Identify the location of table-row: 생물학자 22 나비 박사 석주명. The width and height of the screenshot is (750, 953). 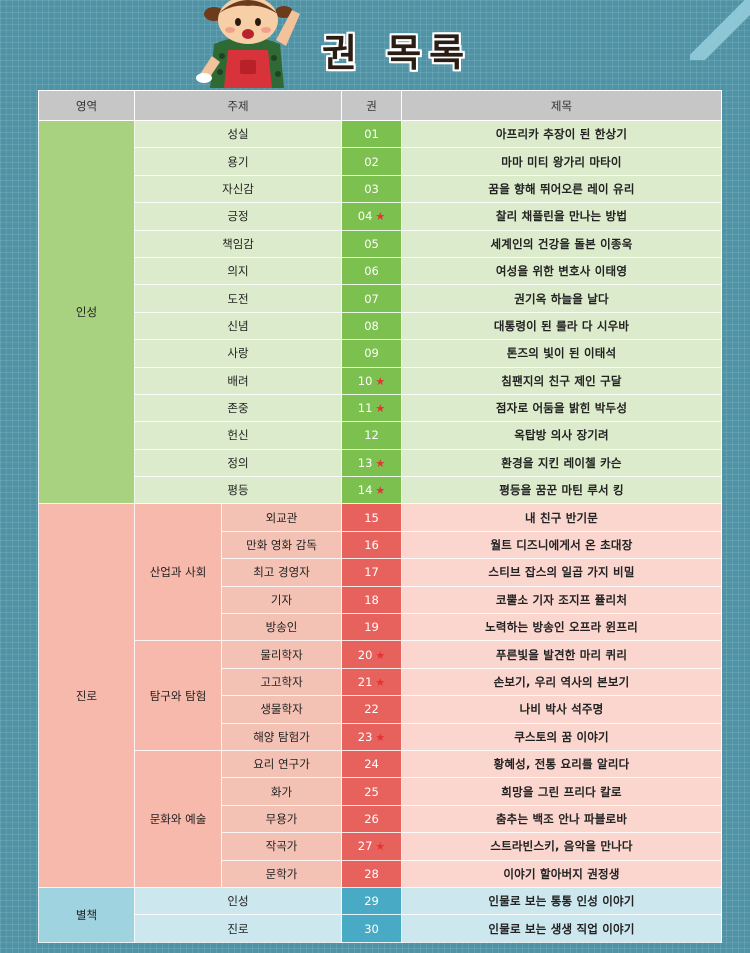
(381, 709).